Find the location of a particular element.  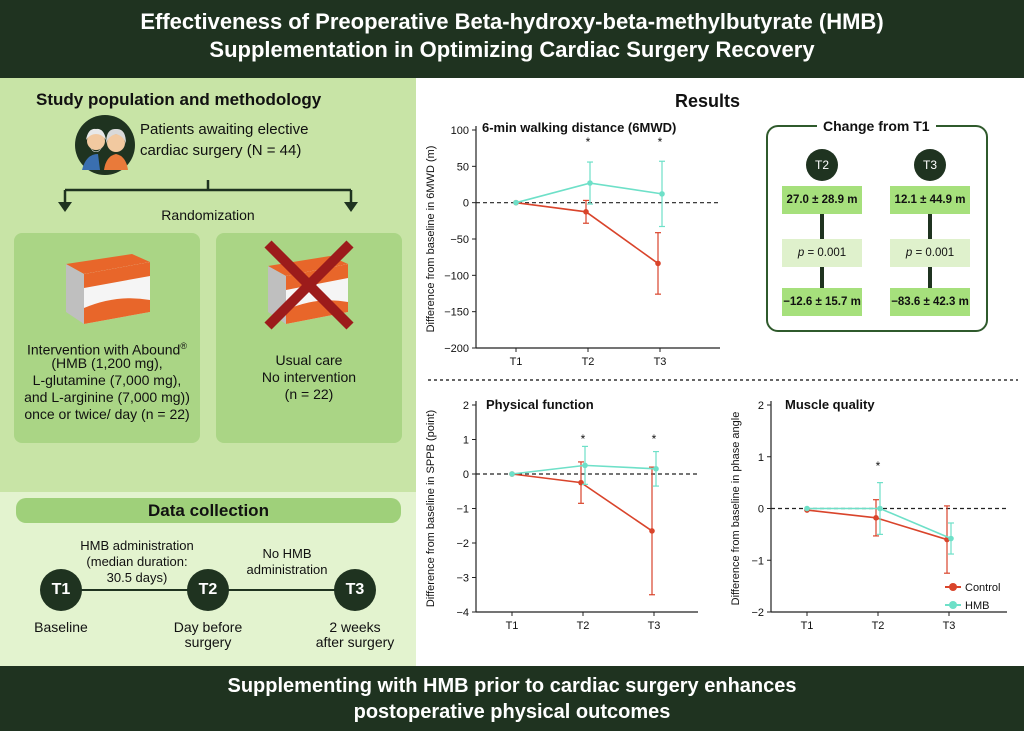

chart-title: Muscle quality is located at coordinates (830, 404).